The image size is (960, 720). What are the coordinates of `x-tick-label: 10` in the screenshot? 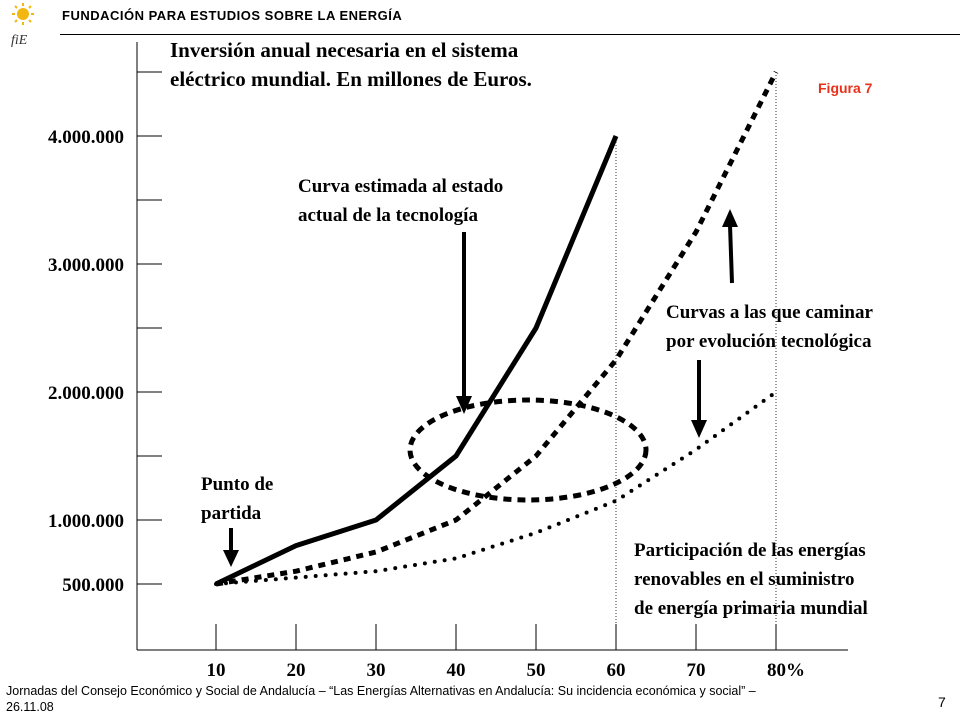 It's located at (216, 670).